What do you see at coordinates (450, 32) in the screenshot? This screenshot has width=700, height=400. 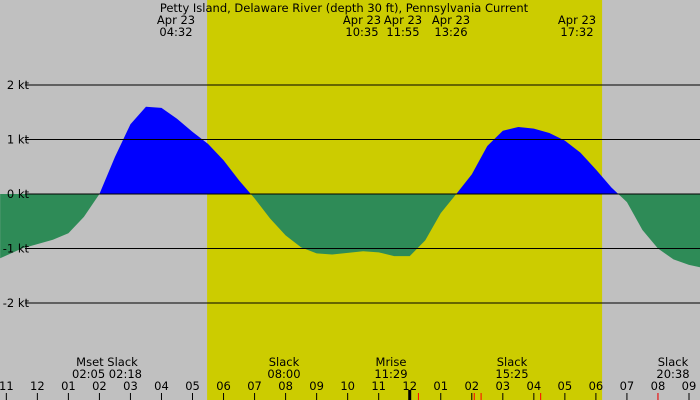 I see `top-event-time: 13:26` at bounding box center [450, 32].